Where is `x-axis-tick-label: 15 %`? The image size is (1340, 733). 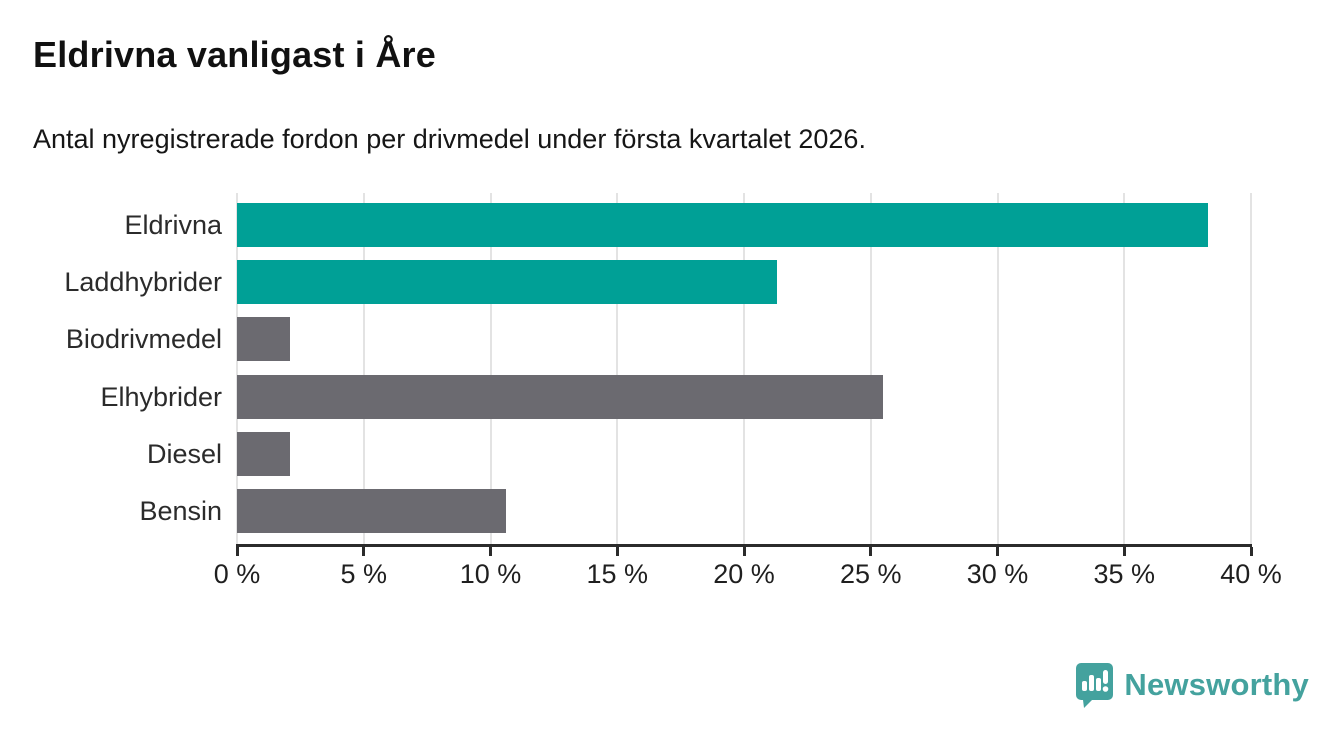
x-axis-tick-label: 15 % is located at coordinates (617, 574).